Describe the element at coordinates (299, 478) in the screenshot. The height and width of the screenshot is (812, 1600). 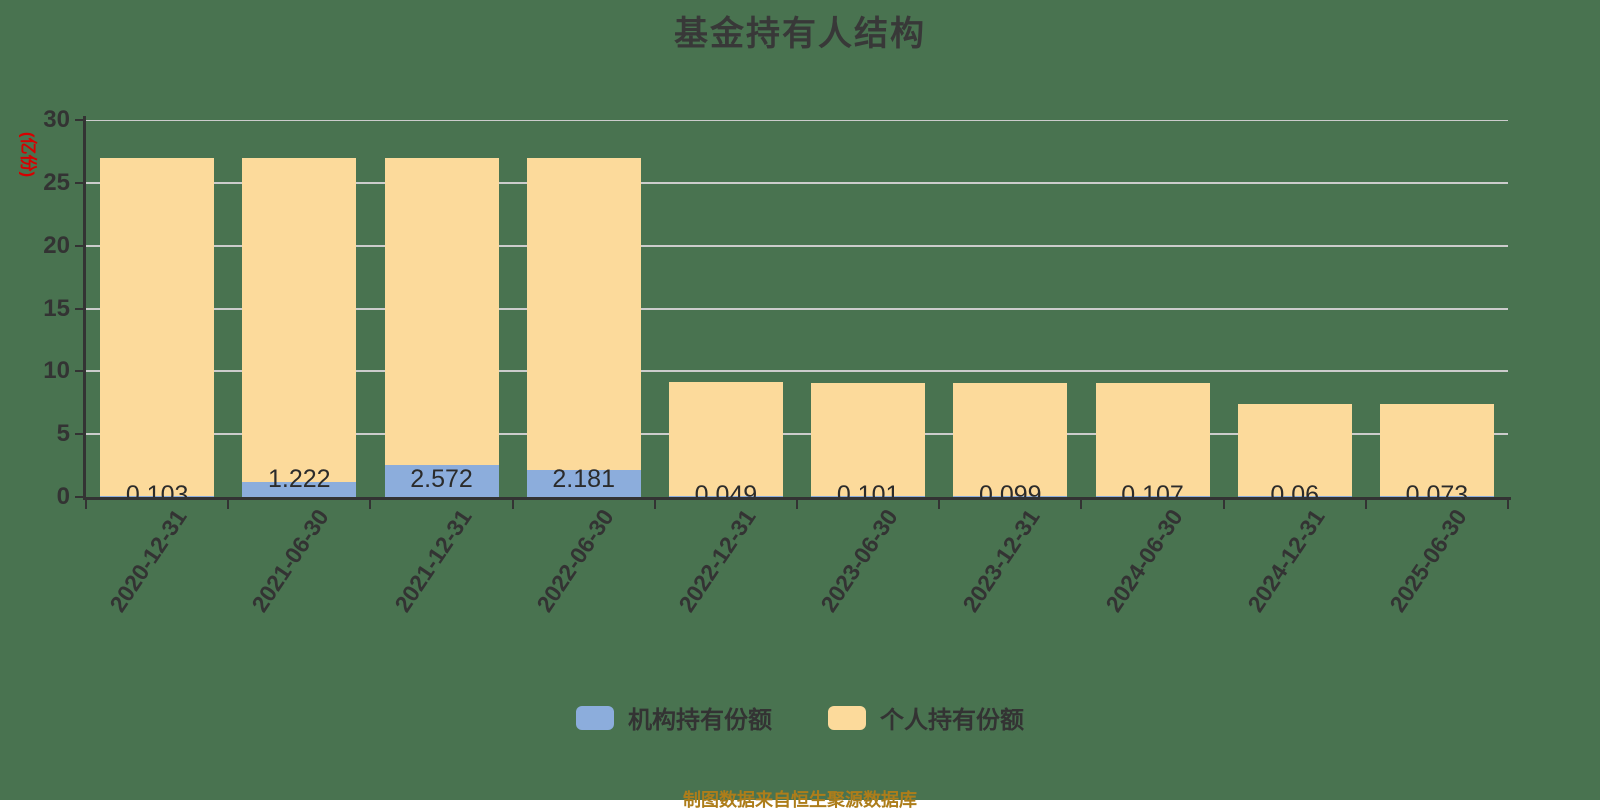
I see `bar-value-label: 1.222` at that location.